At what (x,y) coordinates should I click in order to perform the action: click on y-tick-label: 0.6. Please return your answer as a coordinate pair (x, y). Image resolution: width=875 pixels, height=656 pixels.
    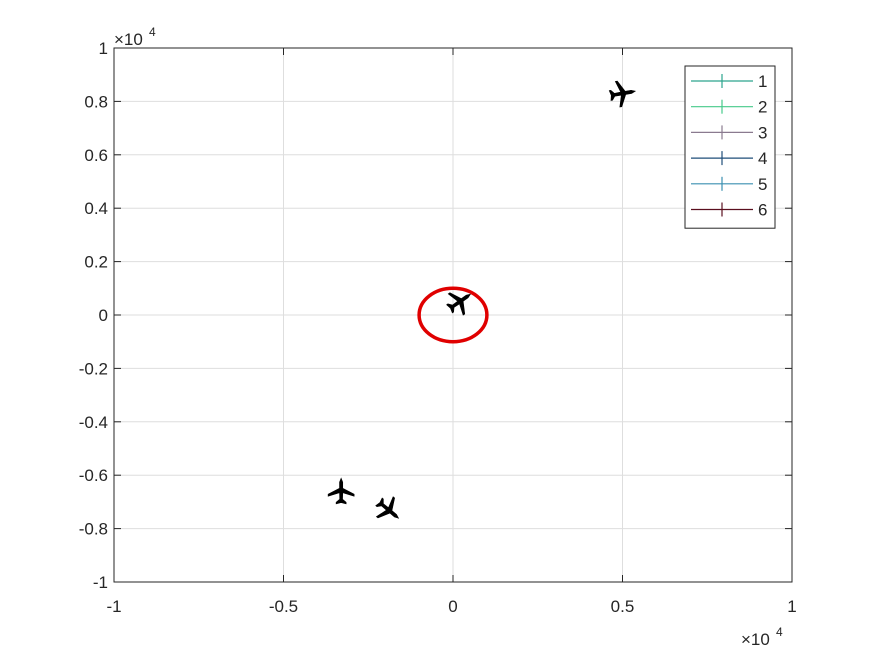
    Looking at the image, I should click on (96, 155).